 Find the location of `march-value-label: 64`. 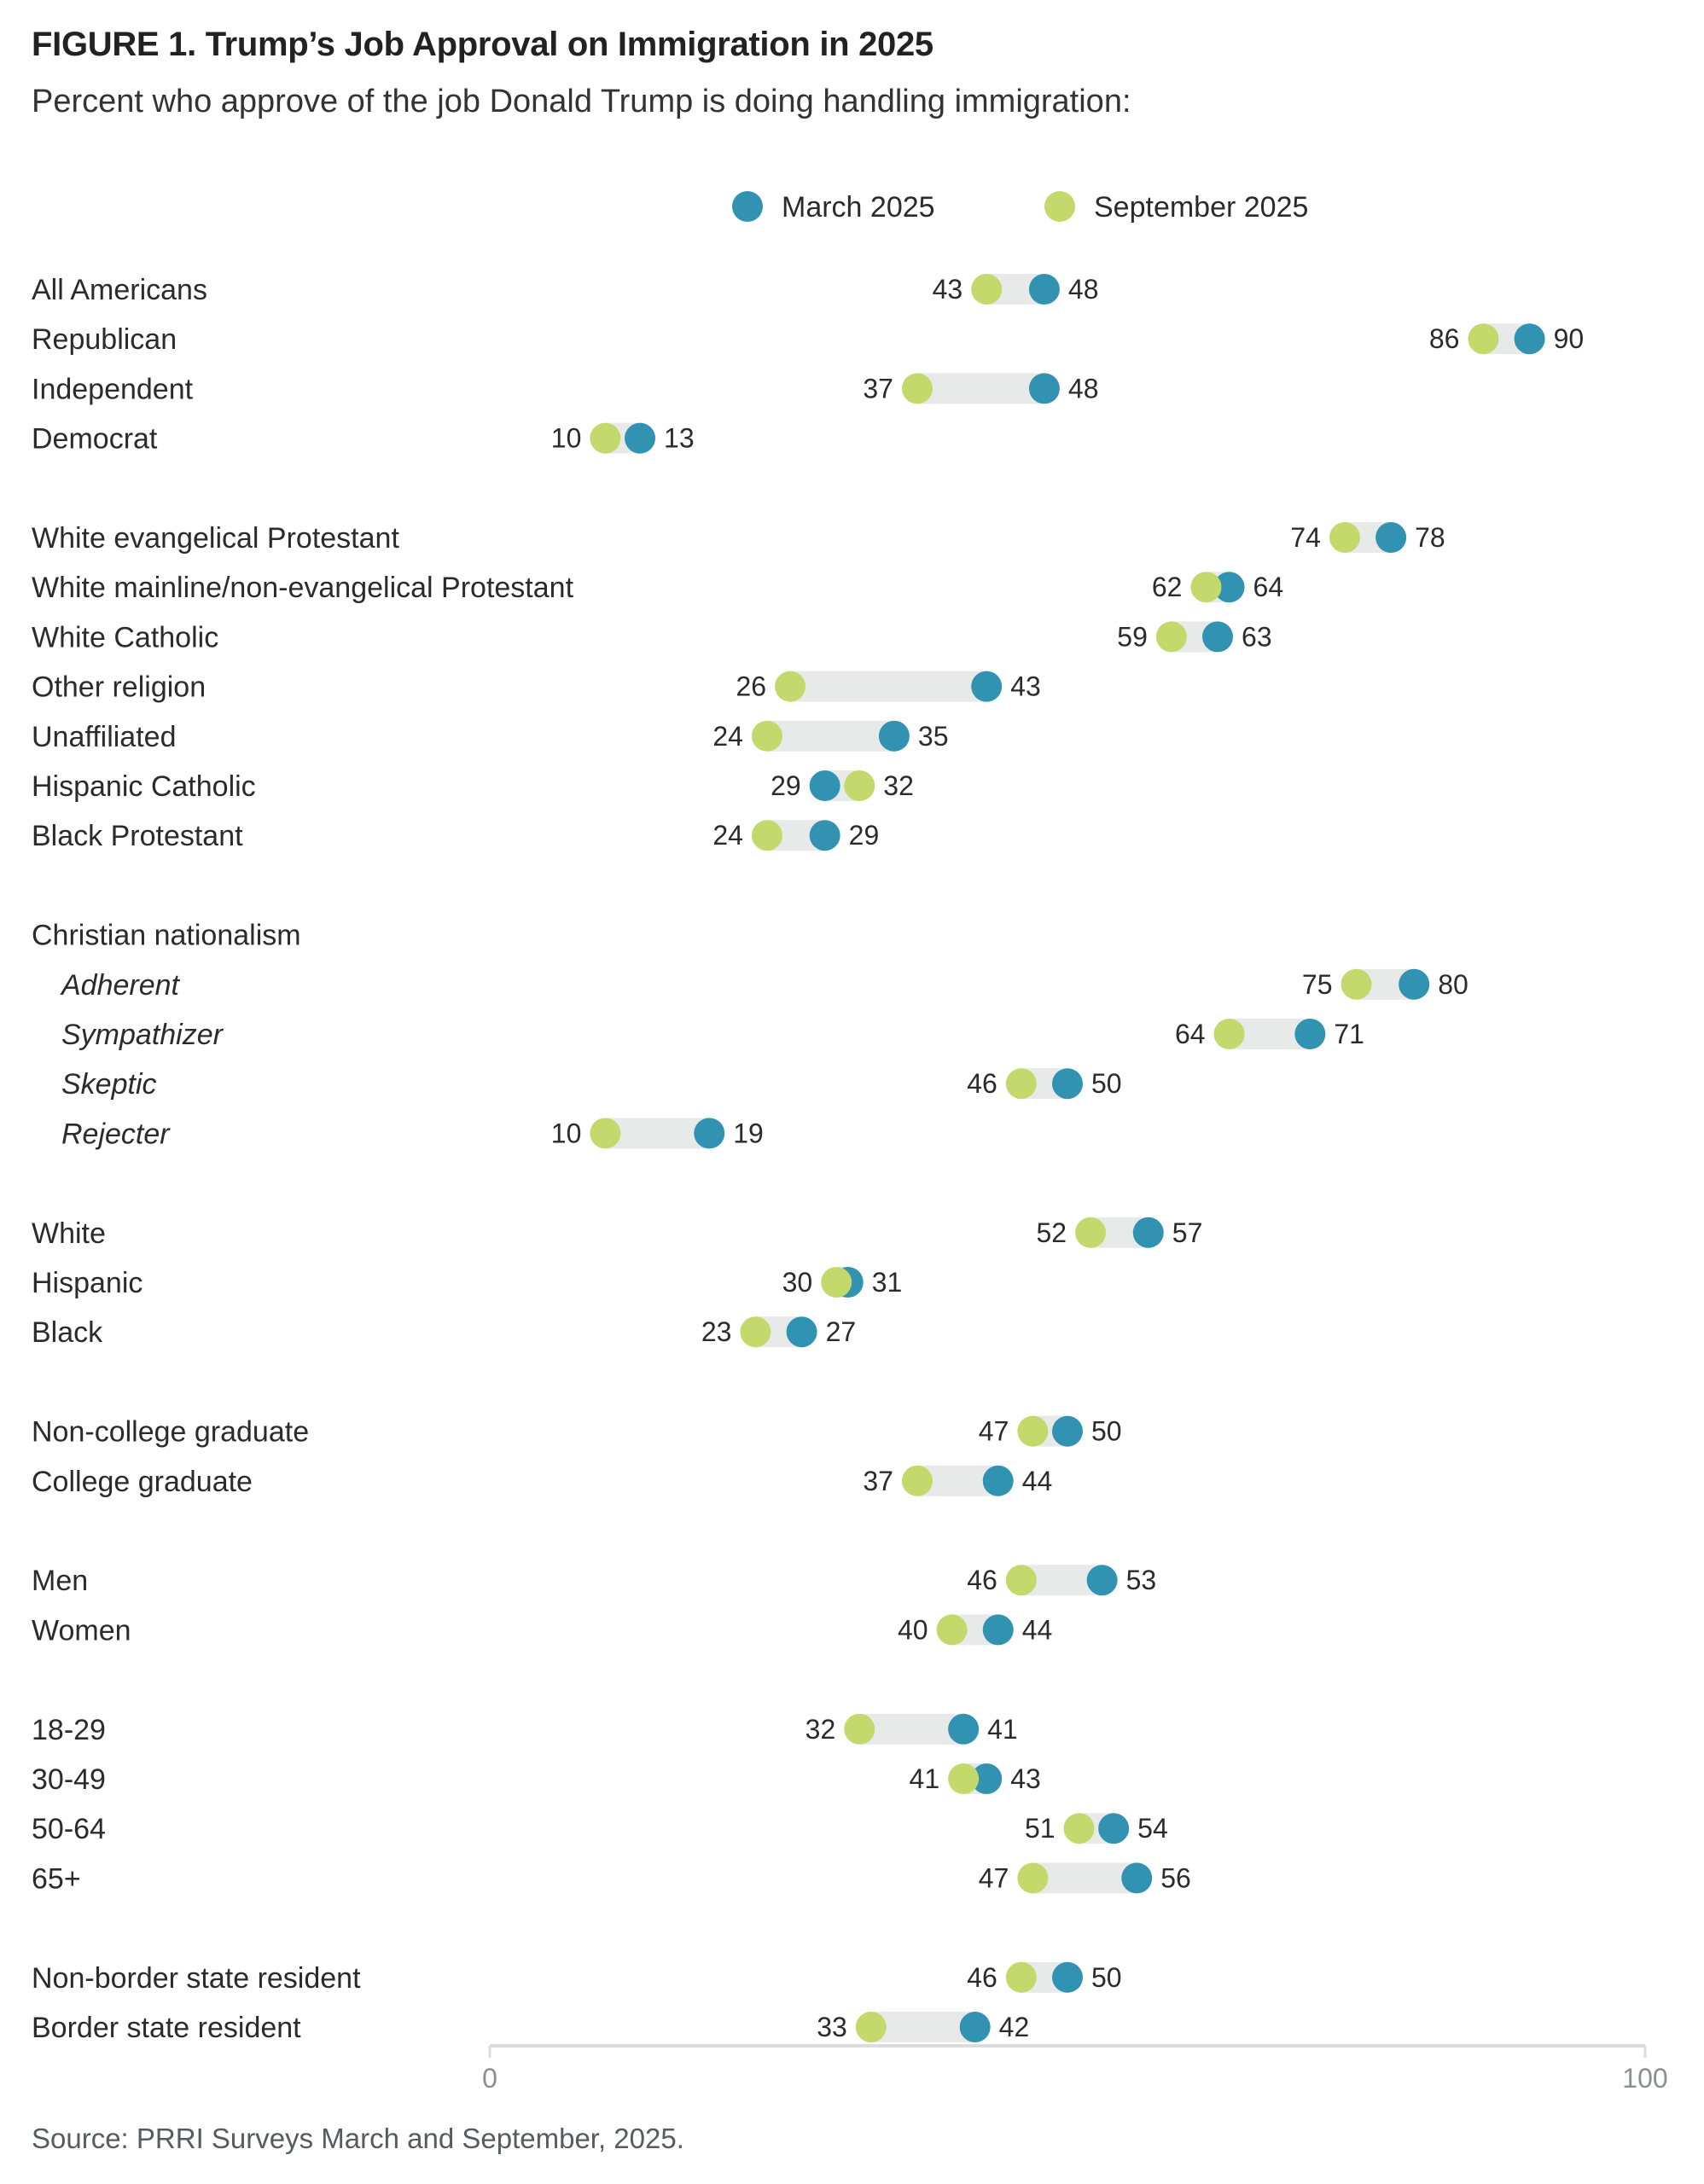

march-value-label: 64 is located at coordinates (1268, 587).